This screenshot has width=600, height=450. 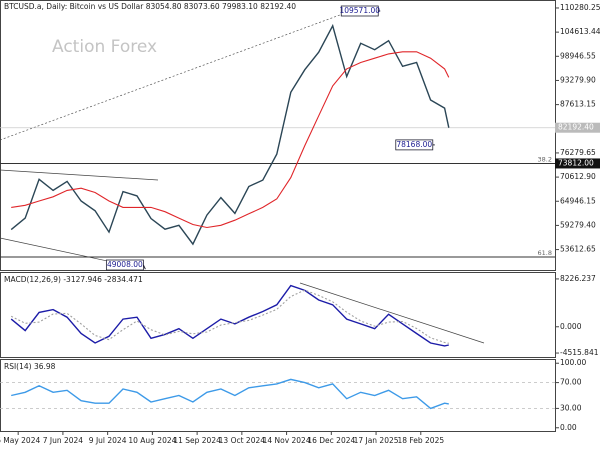 What do you see at coordinates (571, 407) in the screenshot?
I see `y-tick-label: 30.00` at bounding box center [571, 407].